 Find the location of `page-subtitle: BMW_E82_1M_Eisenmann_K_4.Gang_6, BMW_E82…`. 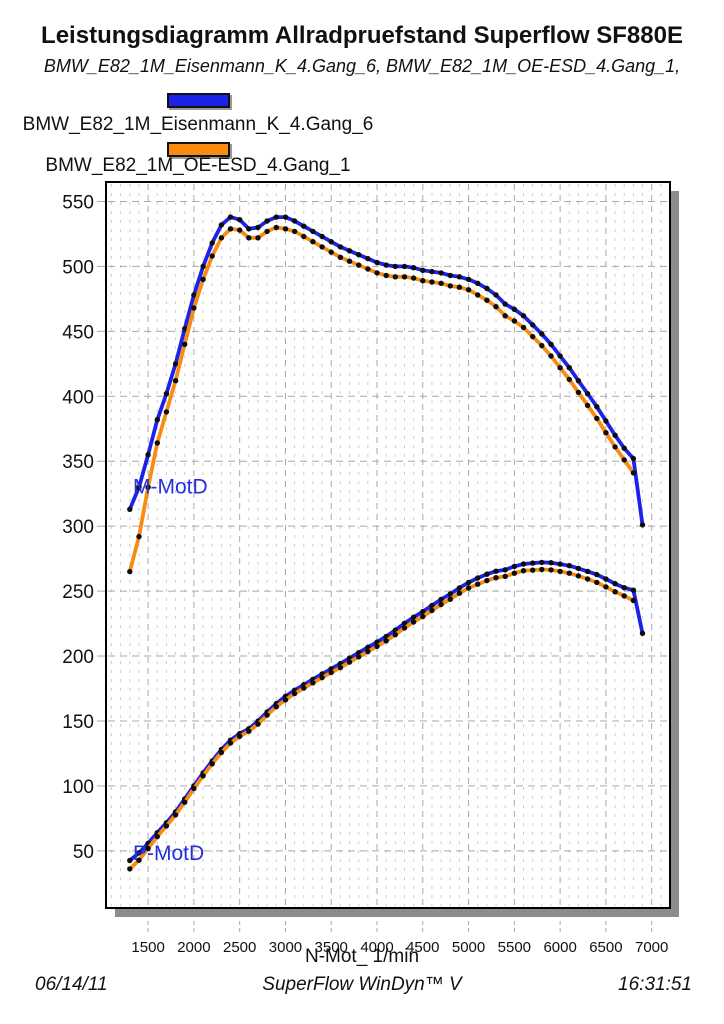

page-subtitle: BMW_E82_1M_Eisenmann_K_4.Gang_6, BMW_E82… is located at coordinates (362, 66).